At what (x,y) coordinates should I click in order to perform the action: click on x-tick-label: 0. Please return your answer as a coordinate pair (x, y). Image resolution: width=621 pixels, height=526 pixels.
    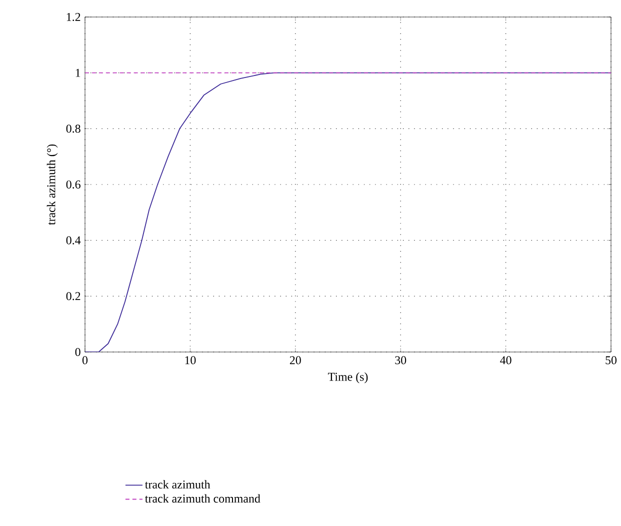
    Looking at the image, I should click on (85, 360).